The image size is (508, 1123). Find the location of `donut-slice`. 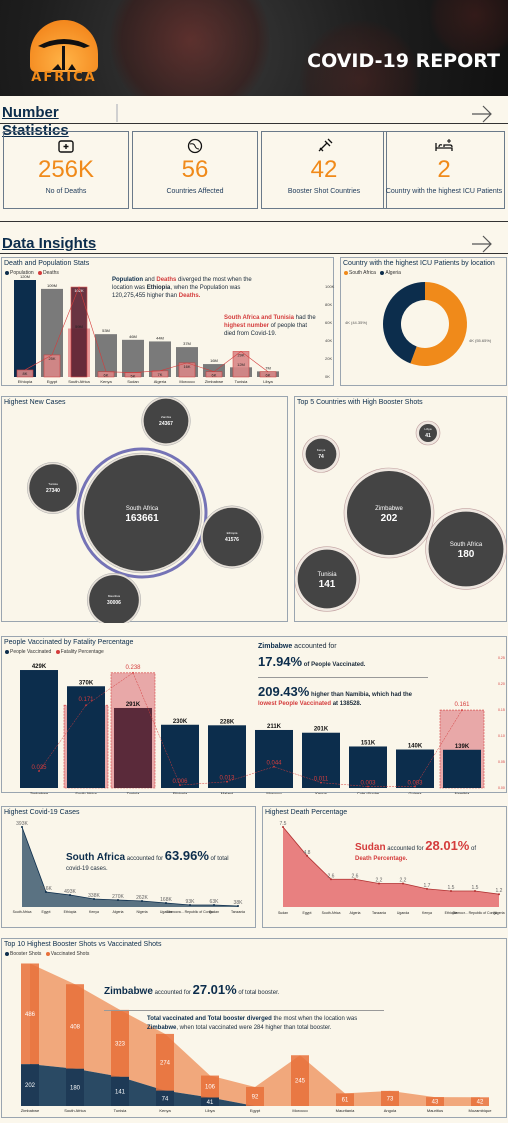

donut-slice is located at coordinates (404, 323).